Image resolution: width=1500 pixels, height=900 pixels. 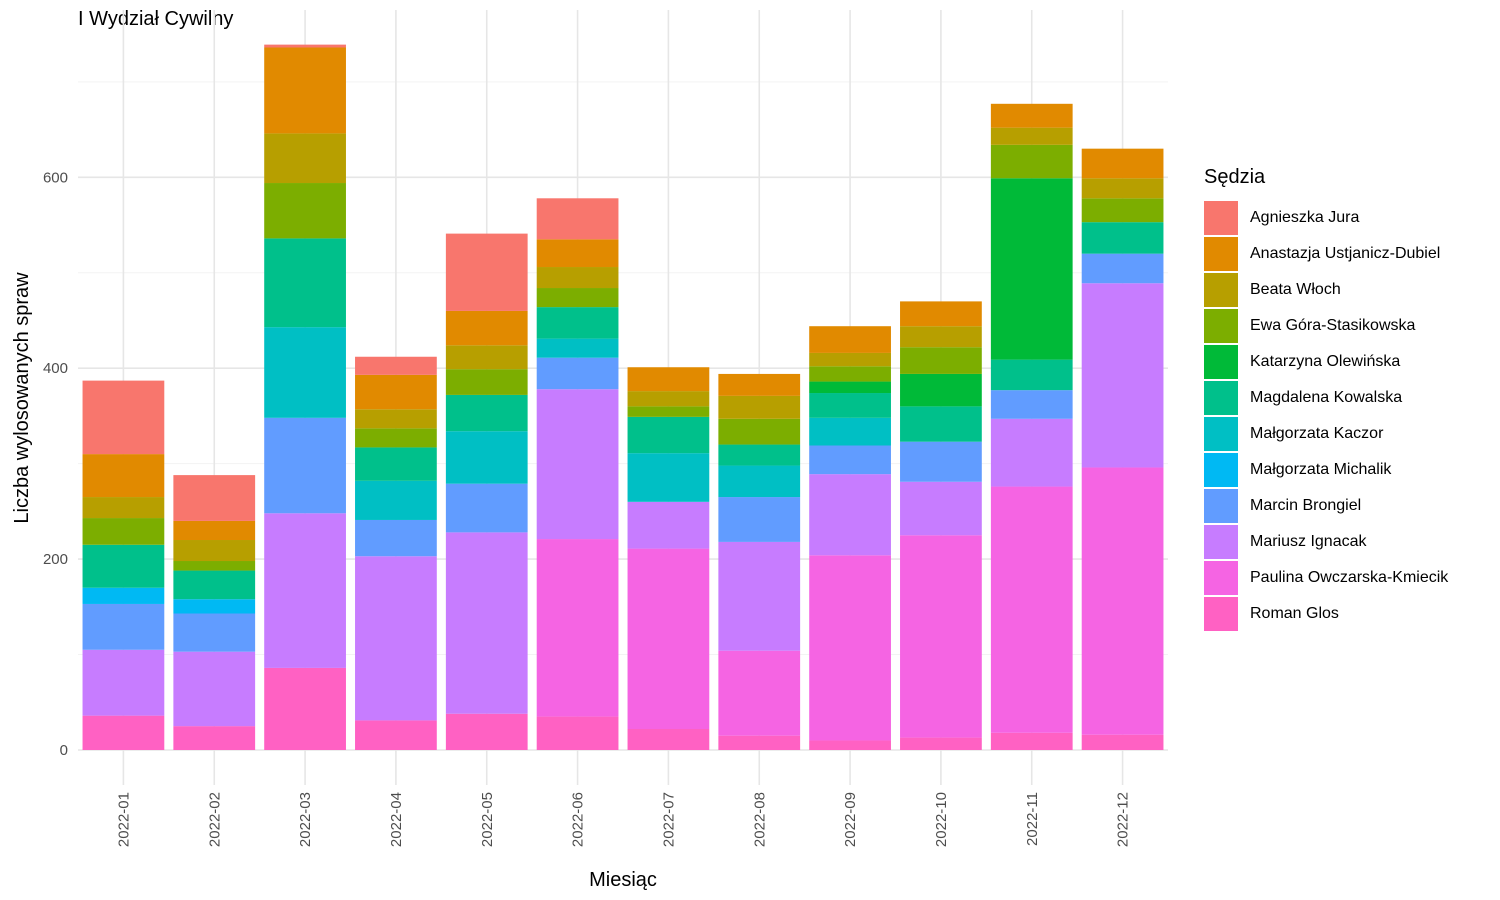 I want to click on legend-item: Ewa Góra-Stasikowska, so click(x=1326, y=326).